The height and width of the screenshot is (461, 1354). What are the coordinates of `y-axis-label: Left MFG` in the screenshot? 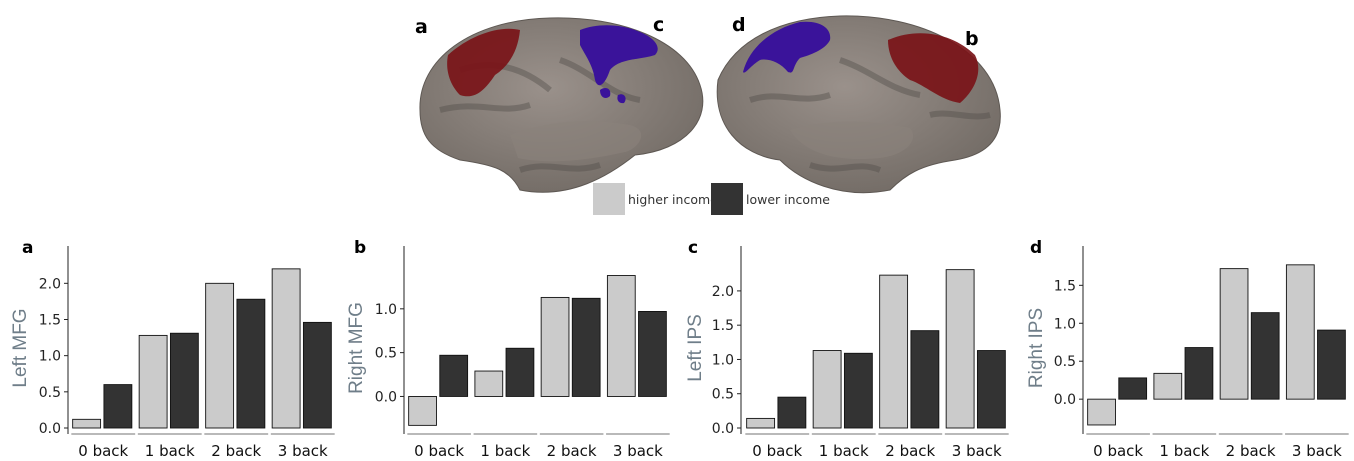 It's located at (20, 347).